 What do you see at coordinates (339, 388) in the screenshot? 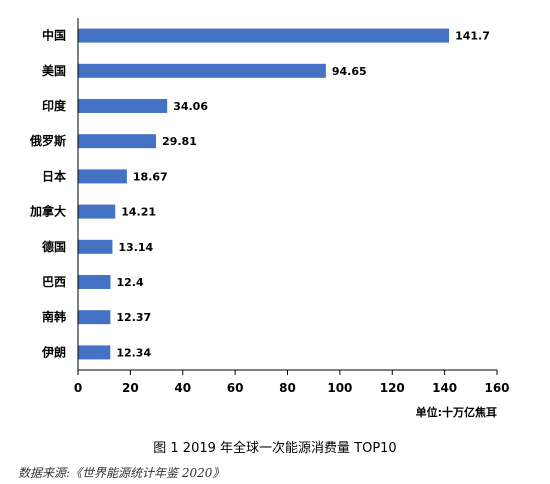
I see `x-tick-label: 100` at bounding box center [339, 388].